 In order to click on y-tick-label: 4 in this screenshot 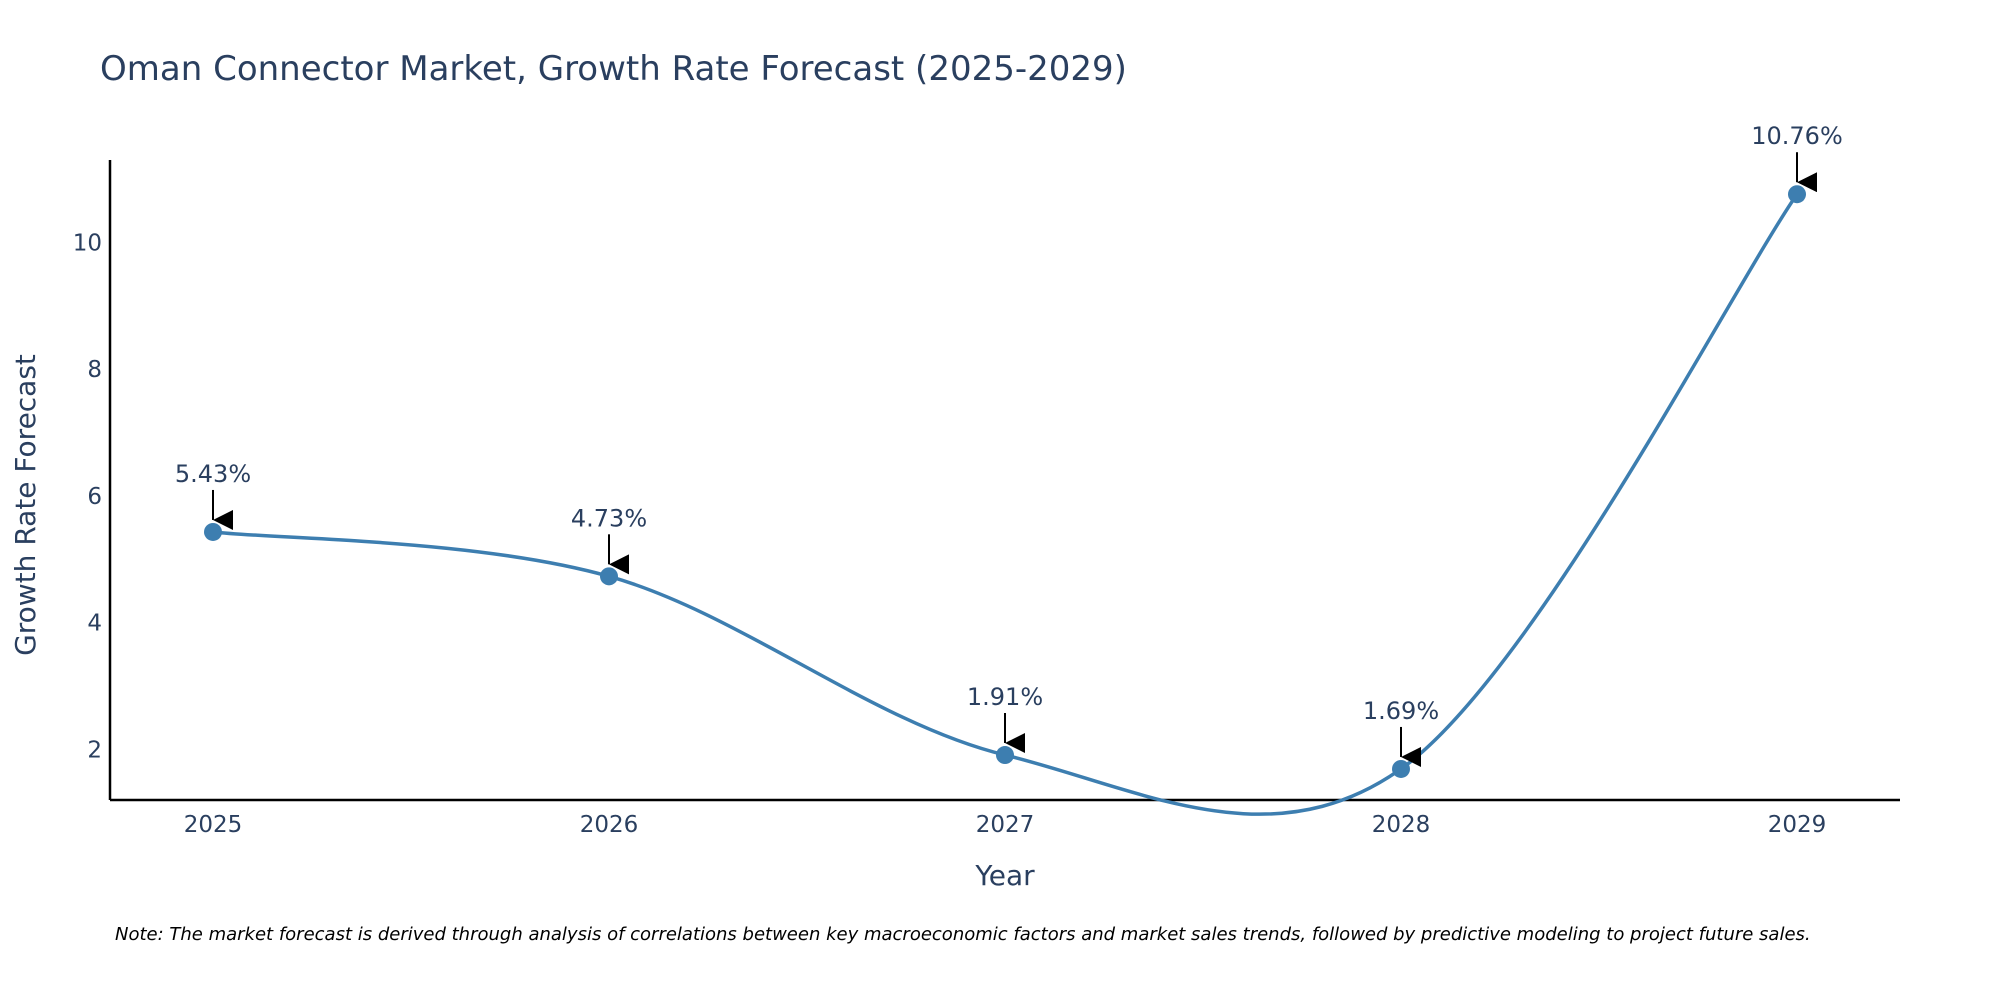, I will do `click(94, 624)`.